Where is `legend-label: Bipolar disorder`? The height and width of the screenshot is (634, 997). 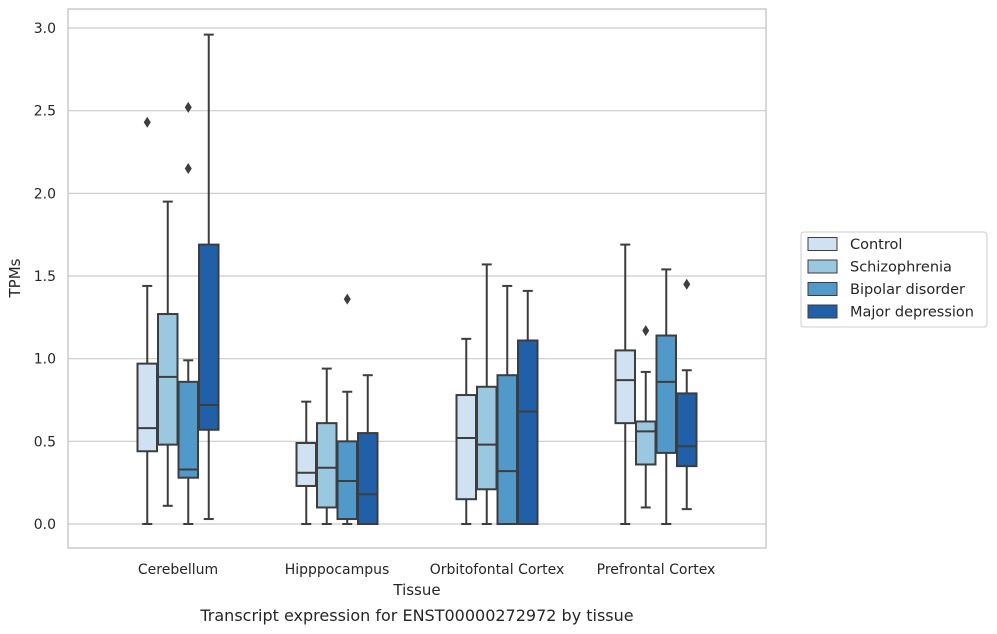 legend-label: Bipolar disorder is located at coordinates (907, 290).